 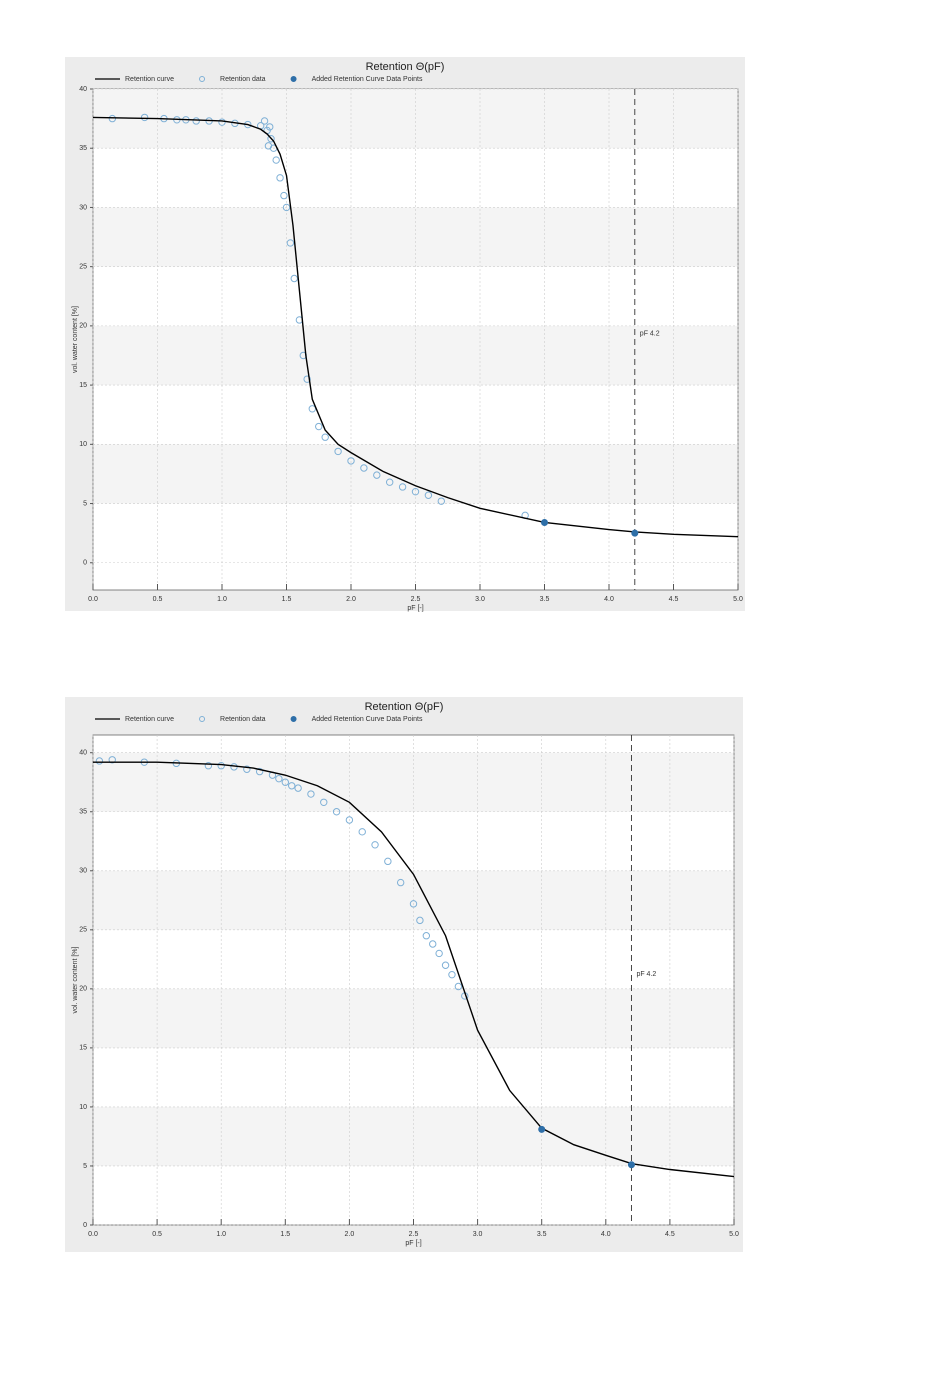 What do you see at coordinates (83, 989) in the screenshot?
I see `y-tick-label: 20` at bounding box center [83, 989].